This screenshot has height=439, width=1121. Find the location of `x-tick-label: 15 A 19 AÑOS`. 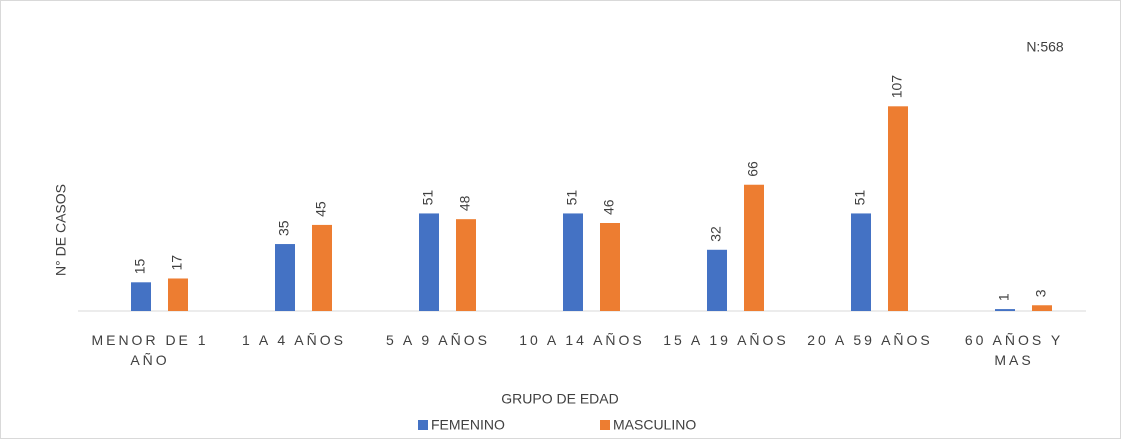

x-tick-label: 15 A 19 AÑOS is located at coordinates (726, 340).